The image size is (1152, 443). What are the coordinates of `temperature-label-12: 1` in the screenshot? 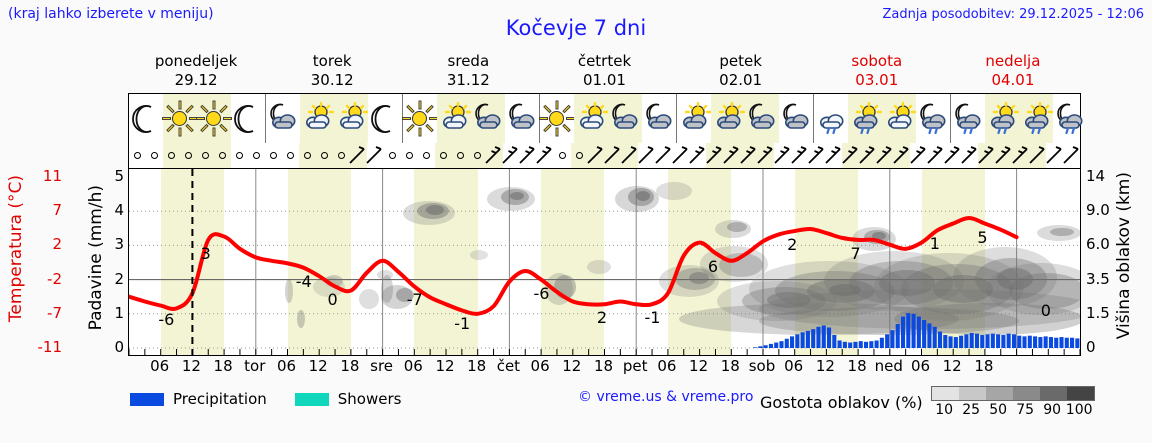 It's located at (934, 244).